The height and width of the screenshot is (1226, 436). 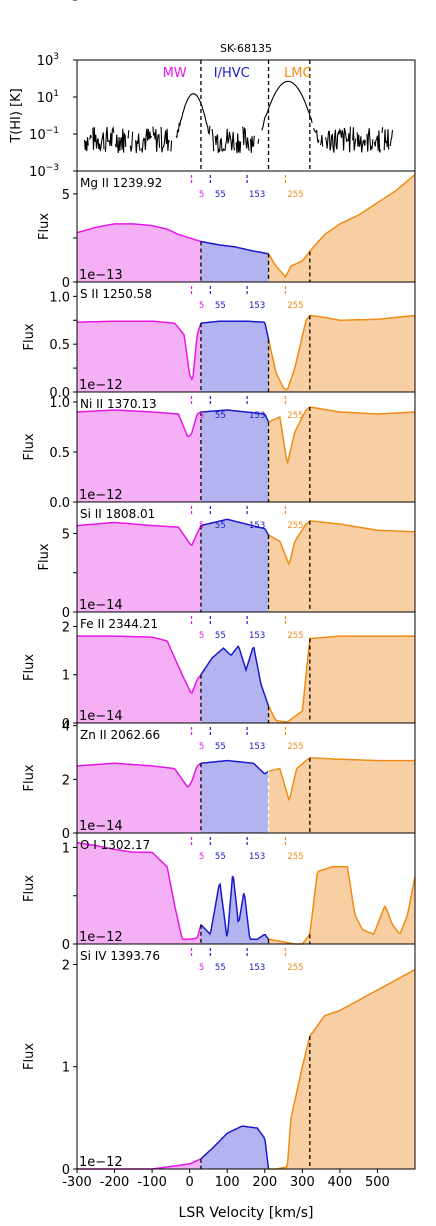 What do you see at coordinates (295, 195) in the screenshot?
I see `marker-label-mg2-3: 255` at bounding box center [295, 195].